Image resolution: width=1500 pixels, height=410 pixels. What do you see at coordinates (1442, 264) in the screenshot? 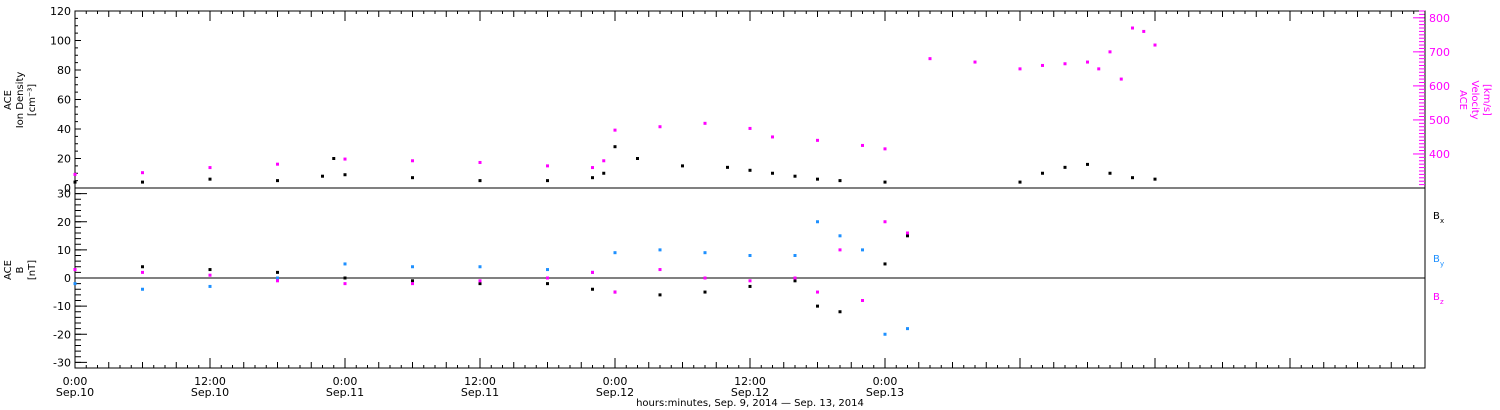
I see `legend-by-sub: y` at bounding box center [1442, 264].